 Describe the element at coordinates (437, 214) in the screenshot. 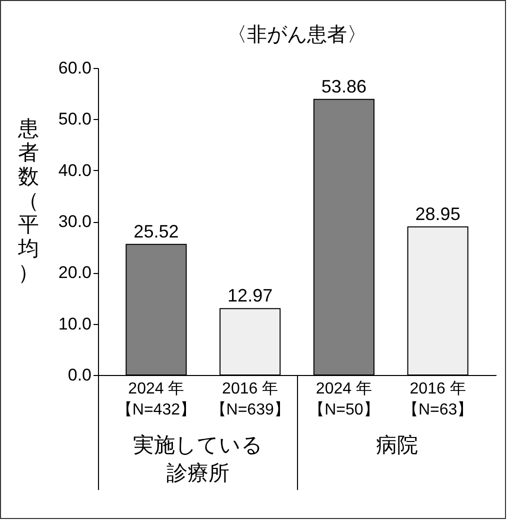

I see `data-label: 28.95` at that location.